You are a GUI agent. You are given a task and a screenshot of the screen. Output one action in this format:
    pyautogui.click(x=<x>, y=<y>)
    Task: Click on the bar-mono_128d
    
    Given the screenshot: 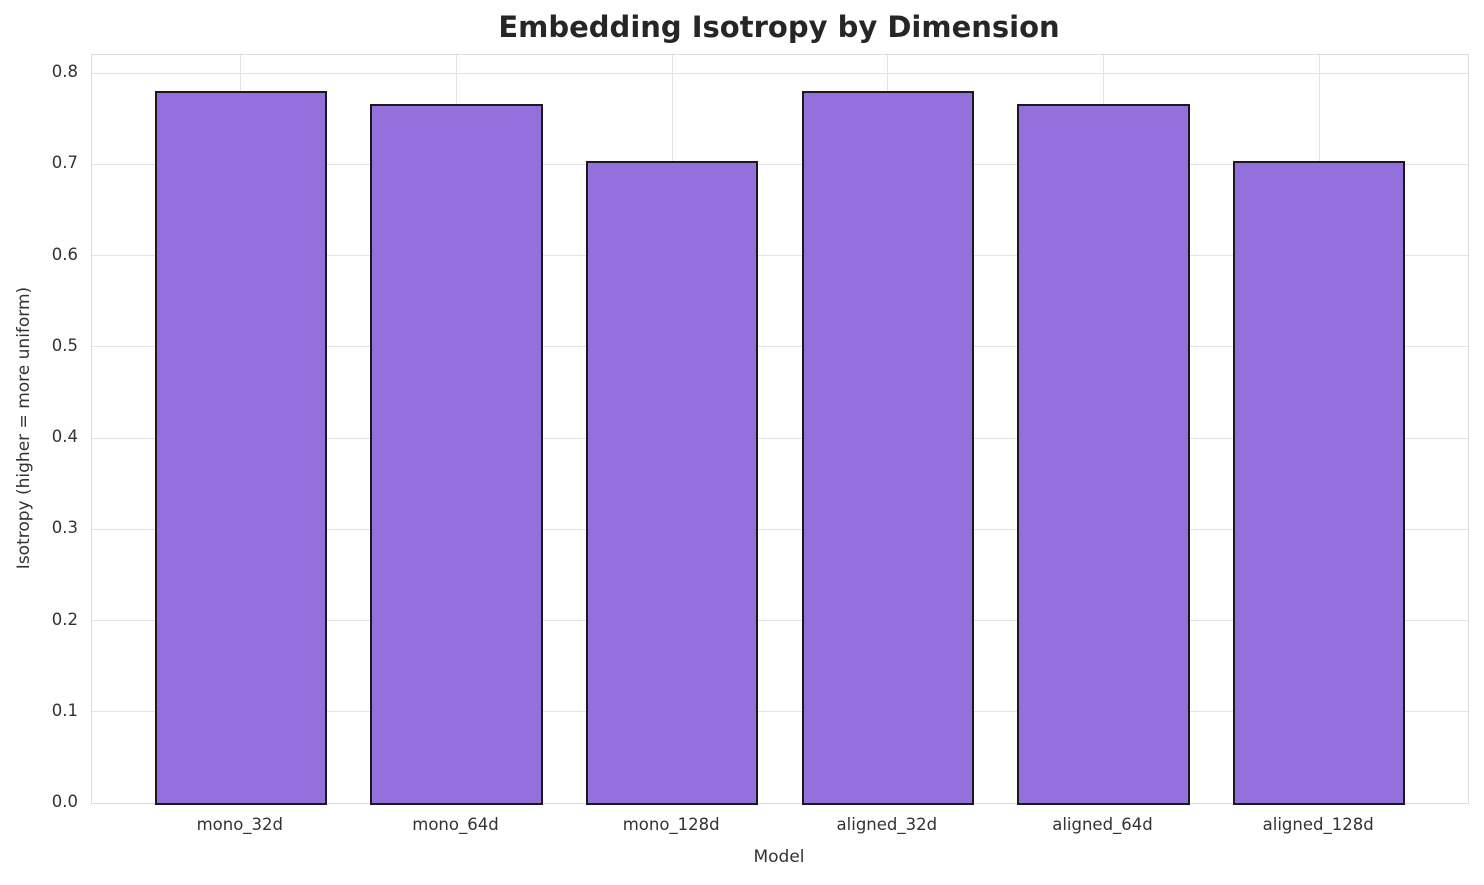 What is the action you would take?
    pyautogui.click(x=672, y=482)
    